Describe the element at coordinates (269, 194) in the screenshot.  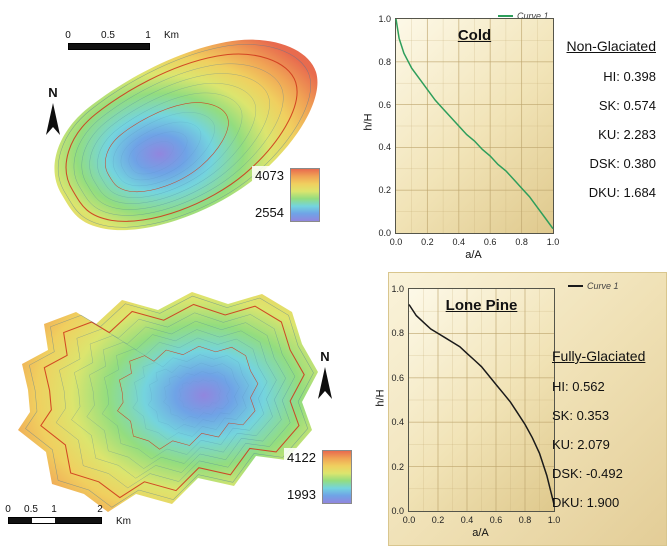
I see `elevation-legend-values: 4073 2554` at that location.